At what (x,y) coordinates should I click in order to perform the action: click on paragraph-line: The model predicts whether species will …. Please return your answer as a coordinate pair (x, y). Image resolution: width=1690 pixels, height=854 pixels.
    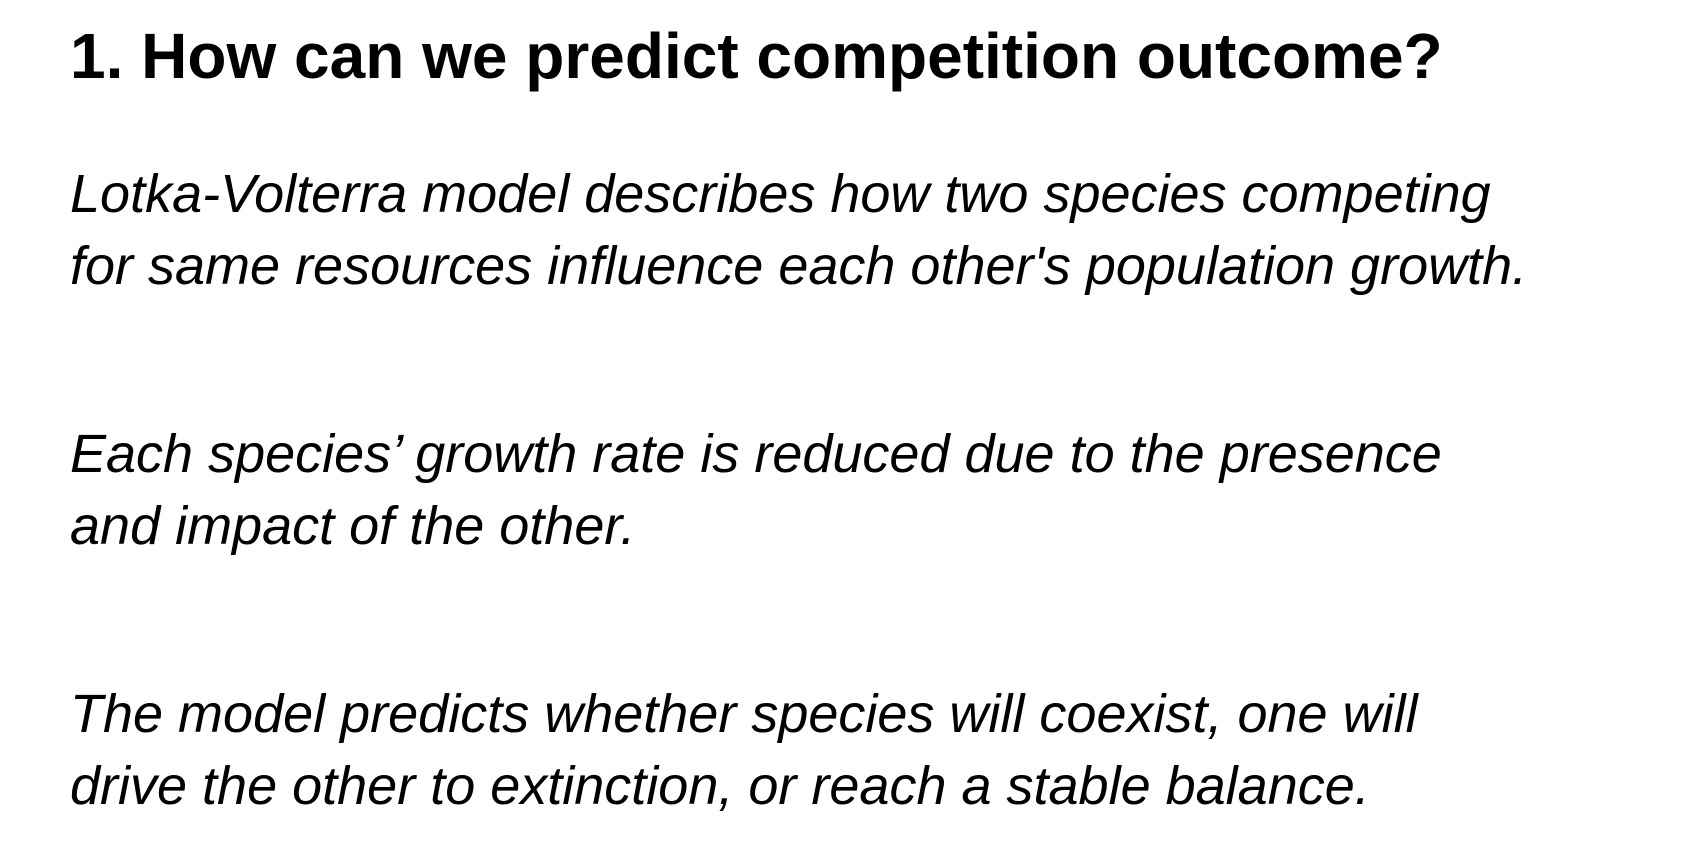
    Looking at the image, I should click on (744, 714).